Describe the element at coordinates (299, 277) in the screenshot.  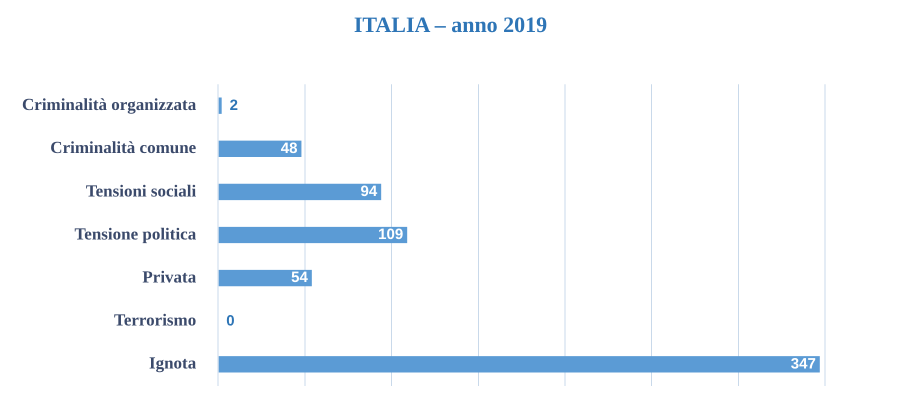
I see `data-label: 54` at that location.